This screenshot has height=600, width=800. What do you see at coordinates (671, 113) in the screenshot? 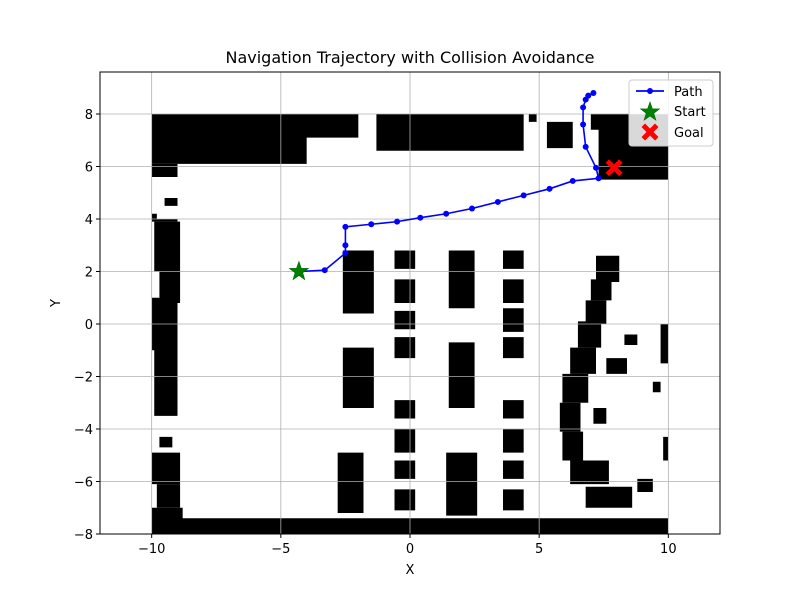
I see `legend: Path Start Goal` at bounding box center [671, 113].